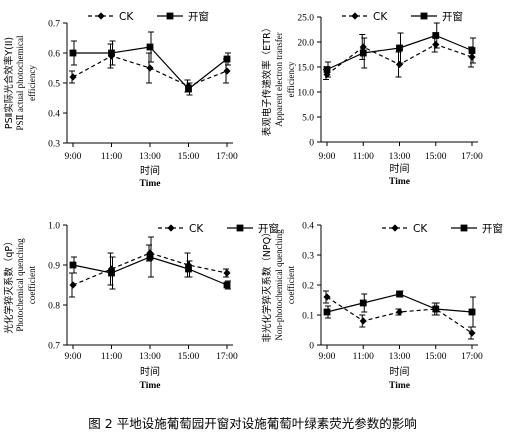 The image size is (505, 444). What do you see at coordinates (54, 227) in the screenshot?
I see `y-tick-label: 1.0` at bounding box center [54, 227].